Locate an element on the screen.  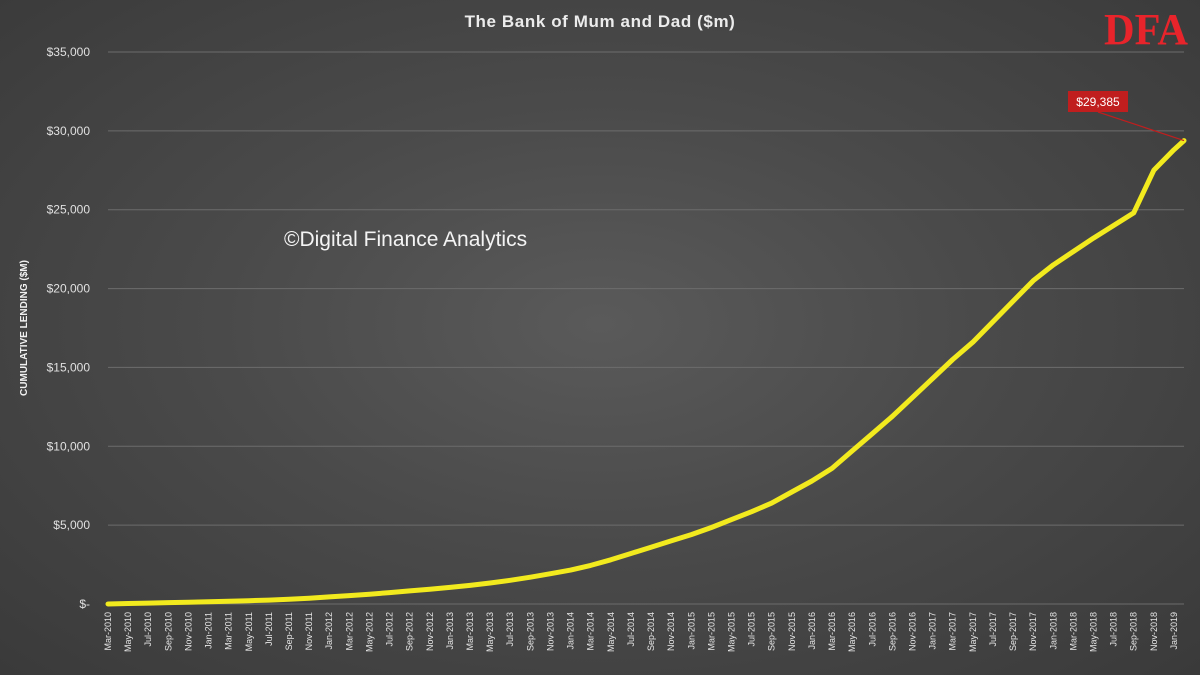
y-axis-label: CUMULATIVE LENDING ($M) is located at coordinates (24, 328).